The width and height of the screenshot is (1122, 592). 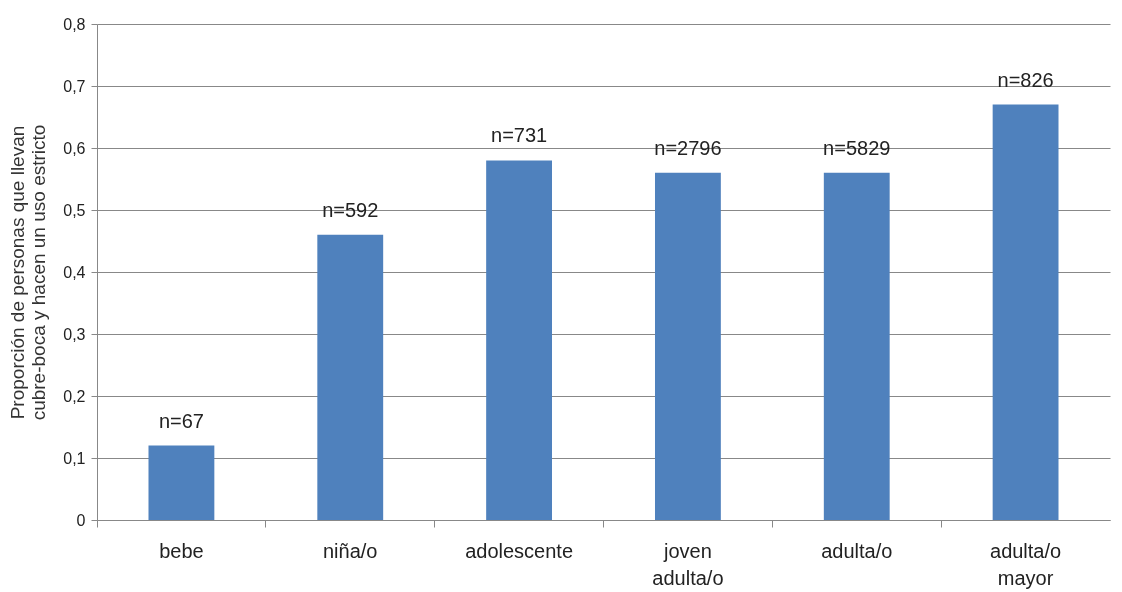 I want to click on y-tick-label: 0, so click(x=81, y=520).